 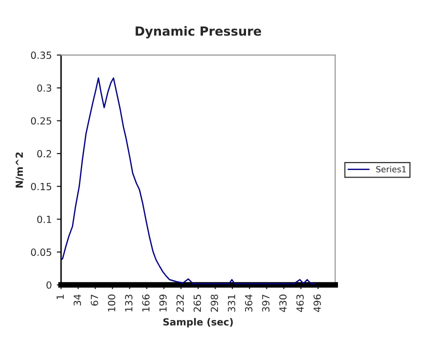 I want to click on y-tick-label: 0.25, so click(x=41, y=121).